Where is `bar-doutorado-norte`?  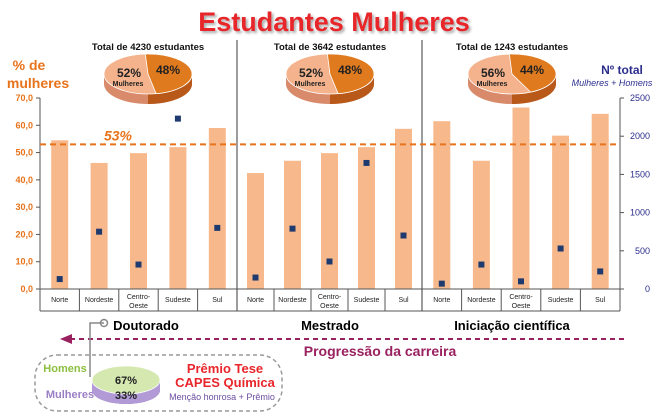 bar-doutorado-norte is located at coordinates (60, 214).